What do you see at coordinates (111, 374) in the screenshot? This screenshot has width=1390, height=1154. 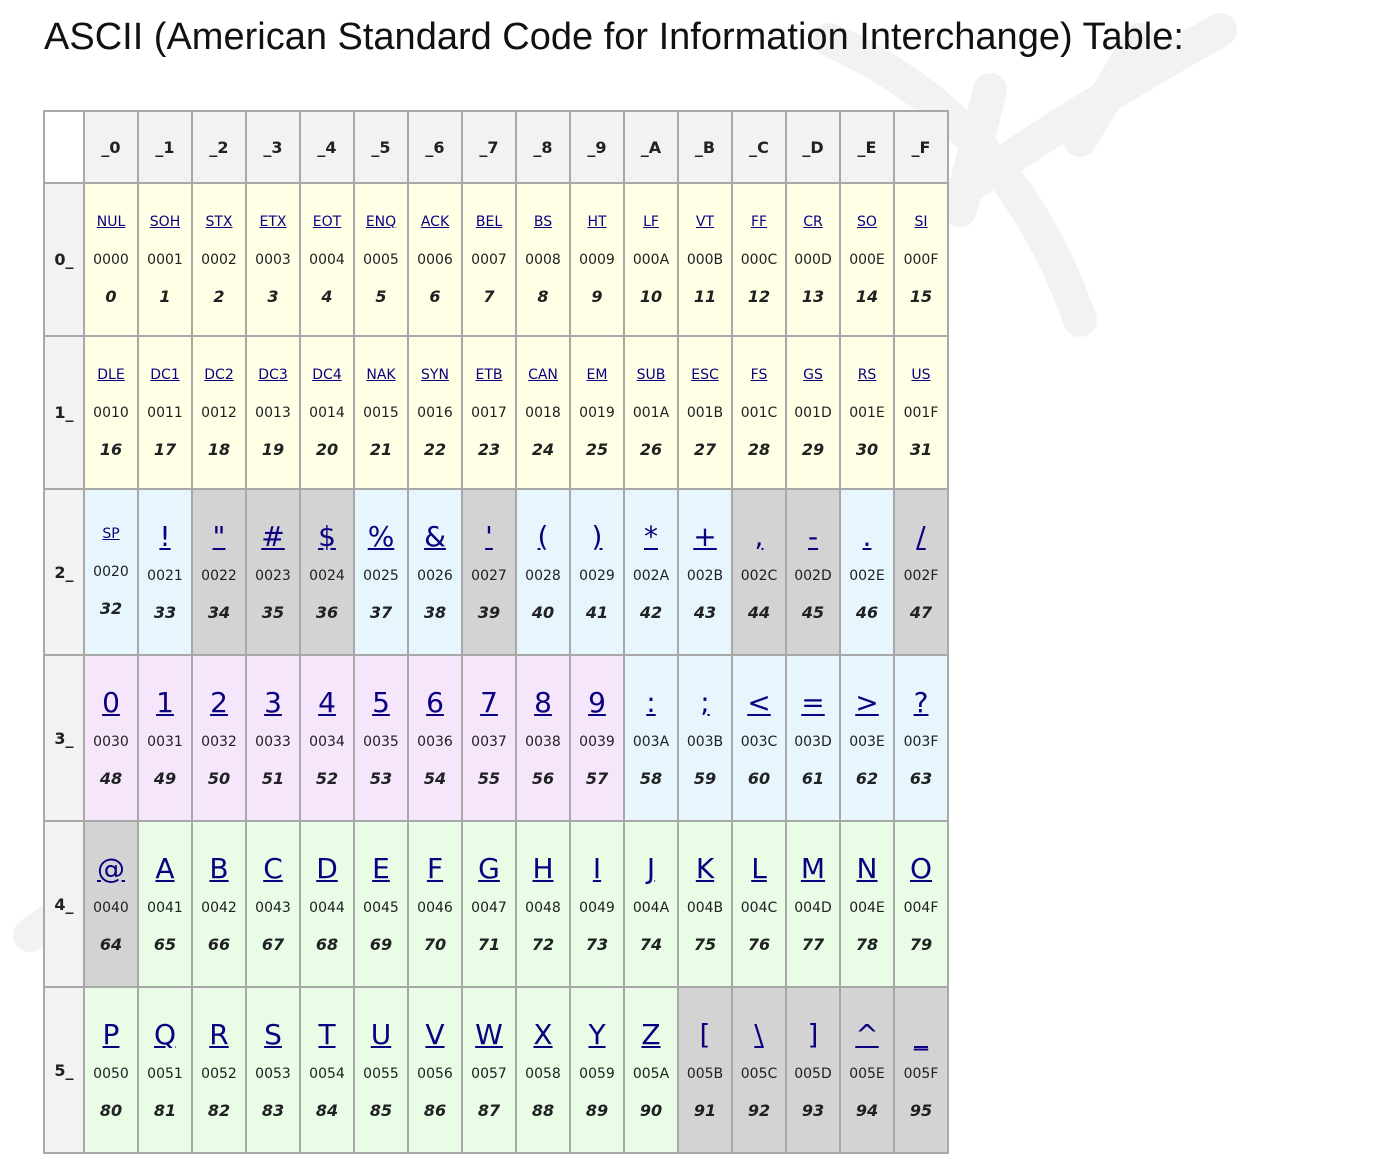 I see `character-link: DLE` at bounding box center [111, 374].